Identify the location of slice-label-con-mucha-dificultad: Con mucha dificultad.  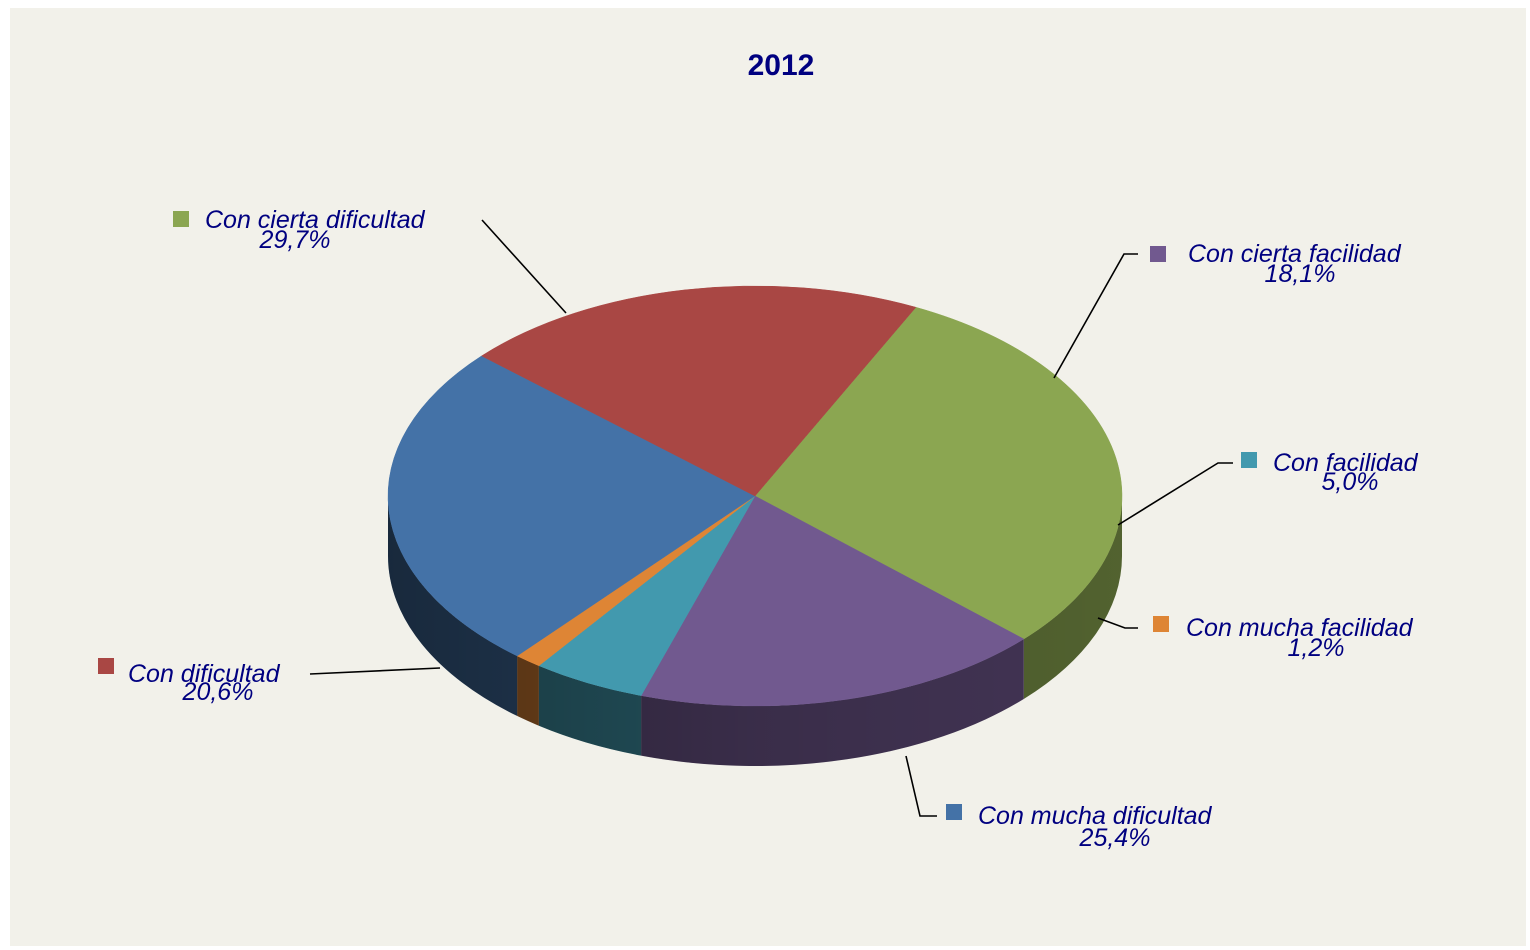
(1095, 816).